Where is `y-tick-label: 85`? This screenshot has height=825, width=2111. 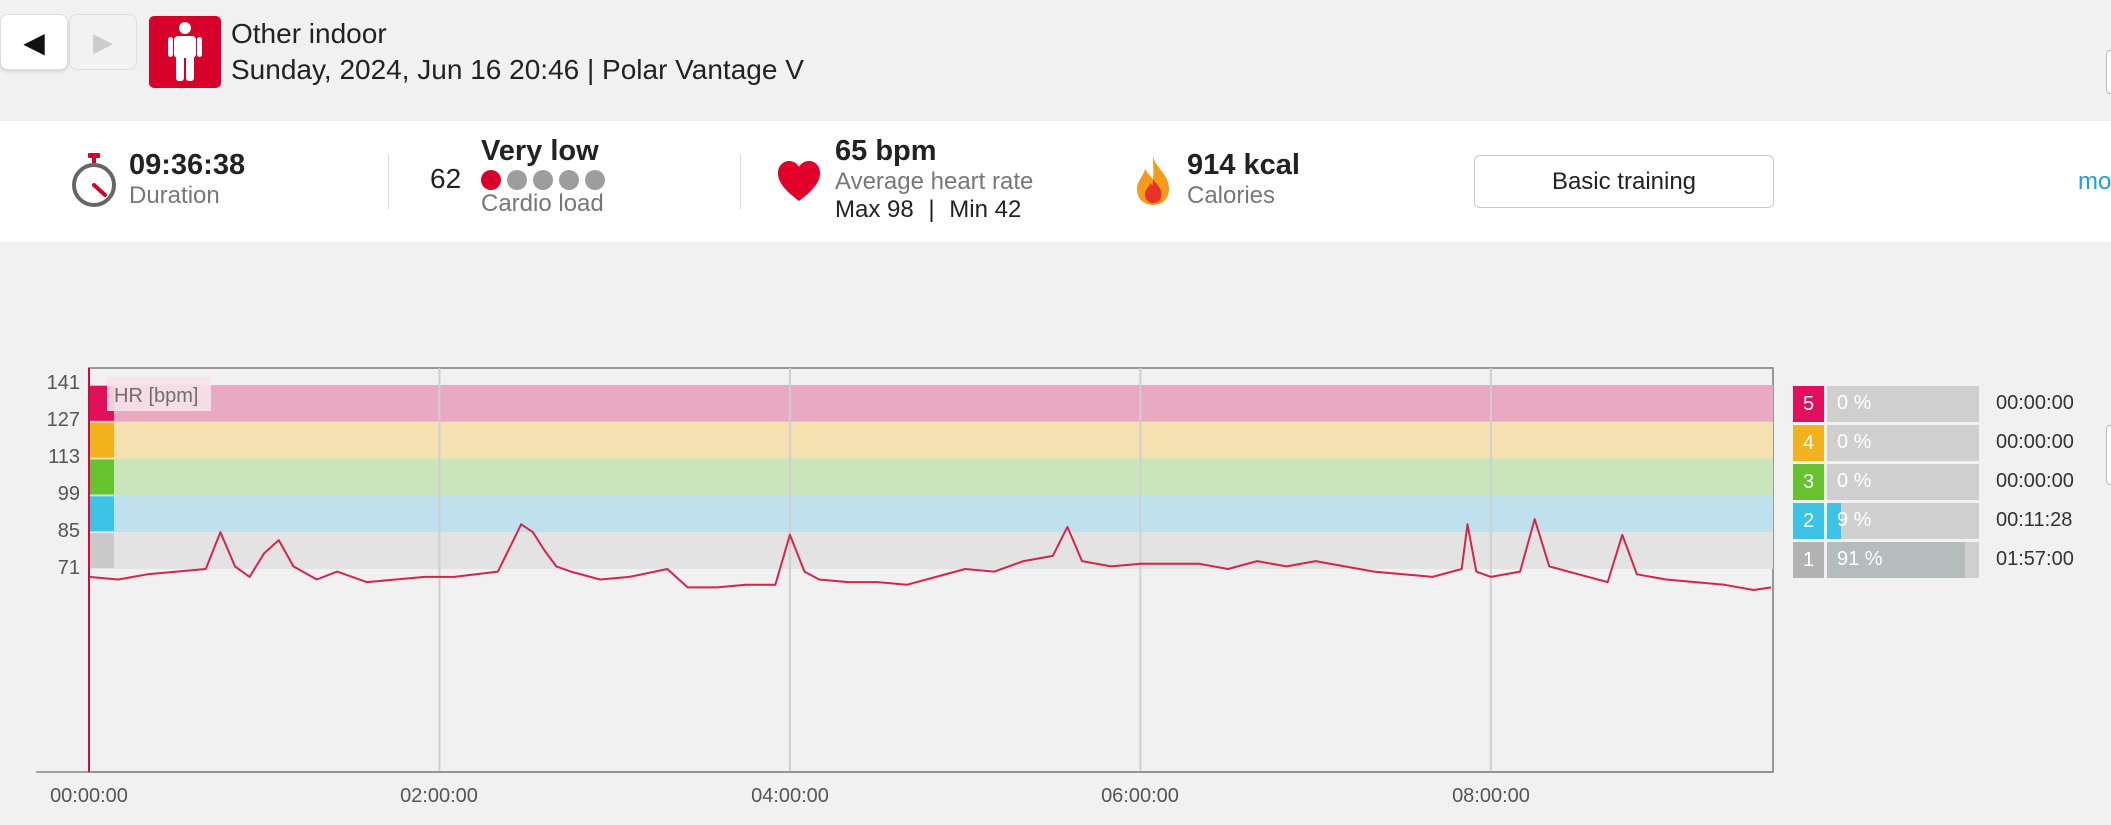 y-tick-label: 85 is located at coordinates (68, 531).